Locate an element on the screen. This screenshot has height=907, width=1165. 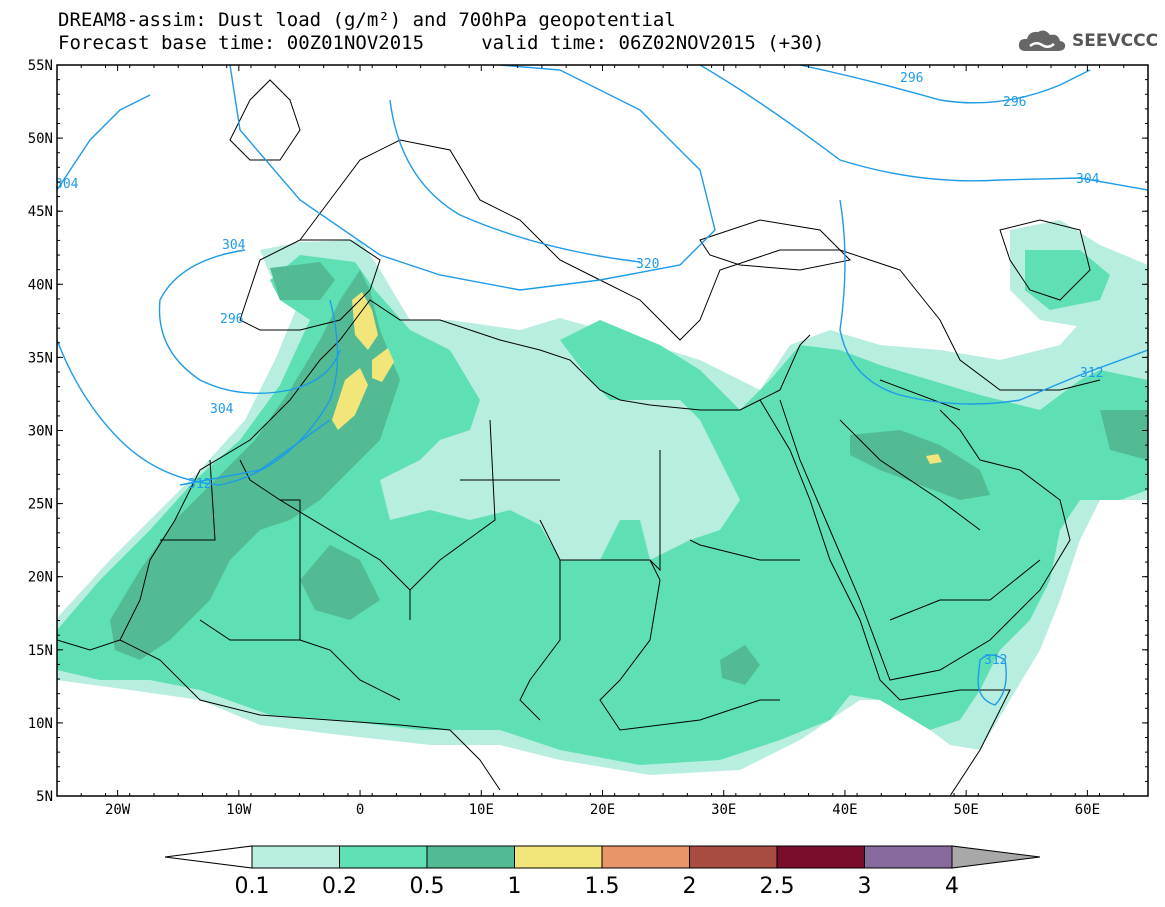
latitude-label: 30N is located at coordinates (40, 432).